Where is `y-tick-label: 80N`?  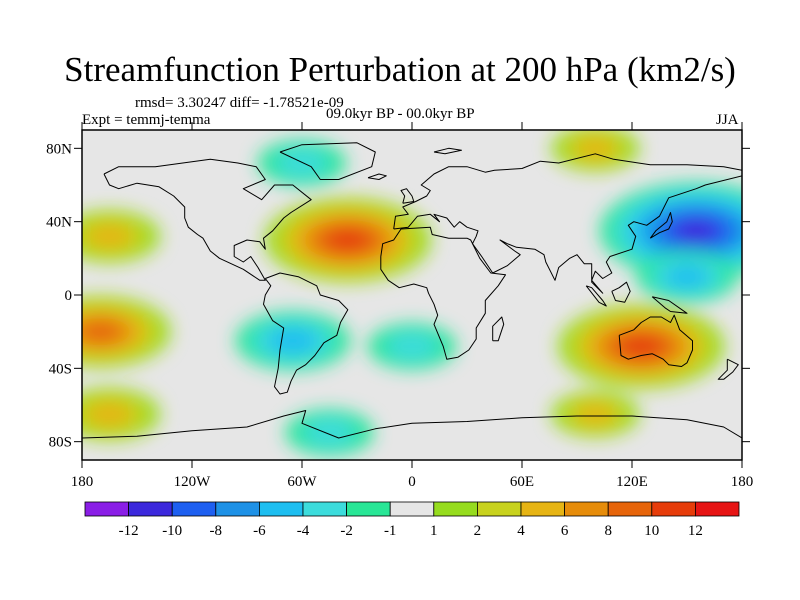
y-tick-label: 80N is located at coordinates (59, 149).